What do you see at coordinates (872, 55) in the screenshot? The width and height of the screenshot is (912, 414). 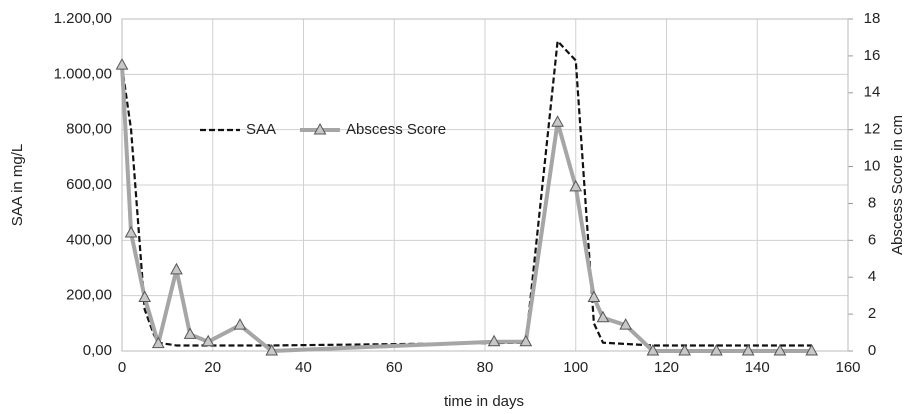 I see `y2-tick-label: 16` at bounding box center [872, 55].